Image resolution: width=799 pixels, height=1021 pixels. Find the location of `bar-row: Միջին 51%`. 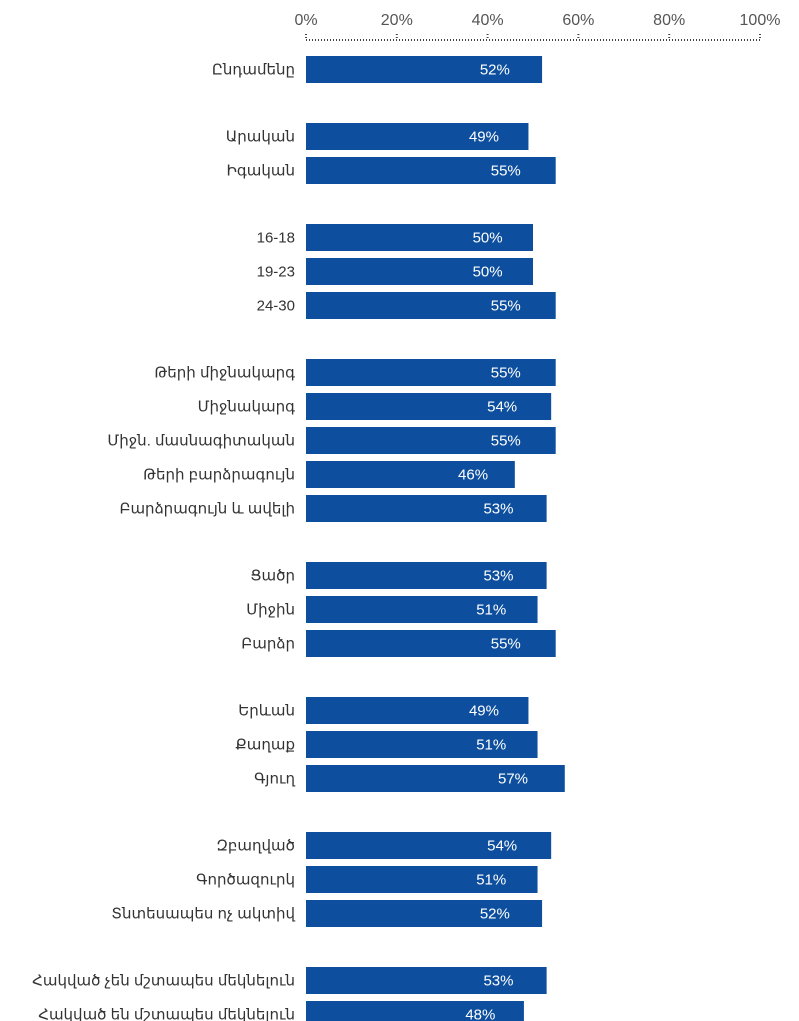

bar-row: Միջին 51% is located at coordinates (392, 609).